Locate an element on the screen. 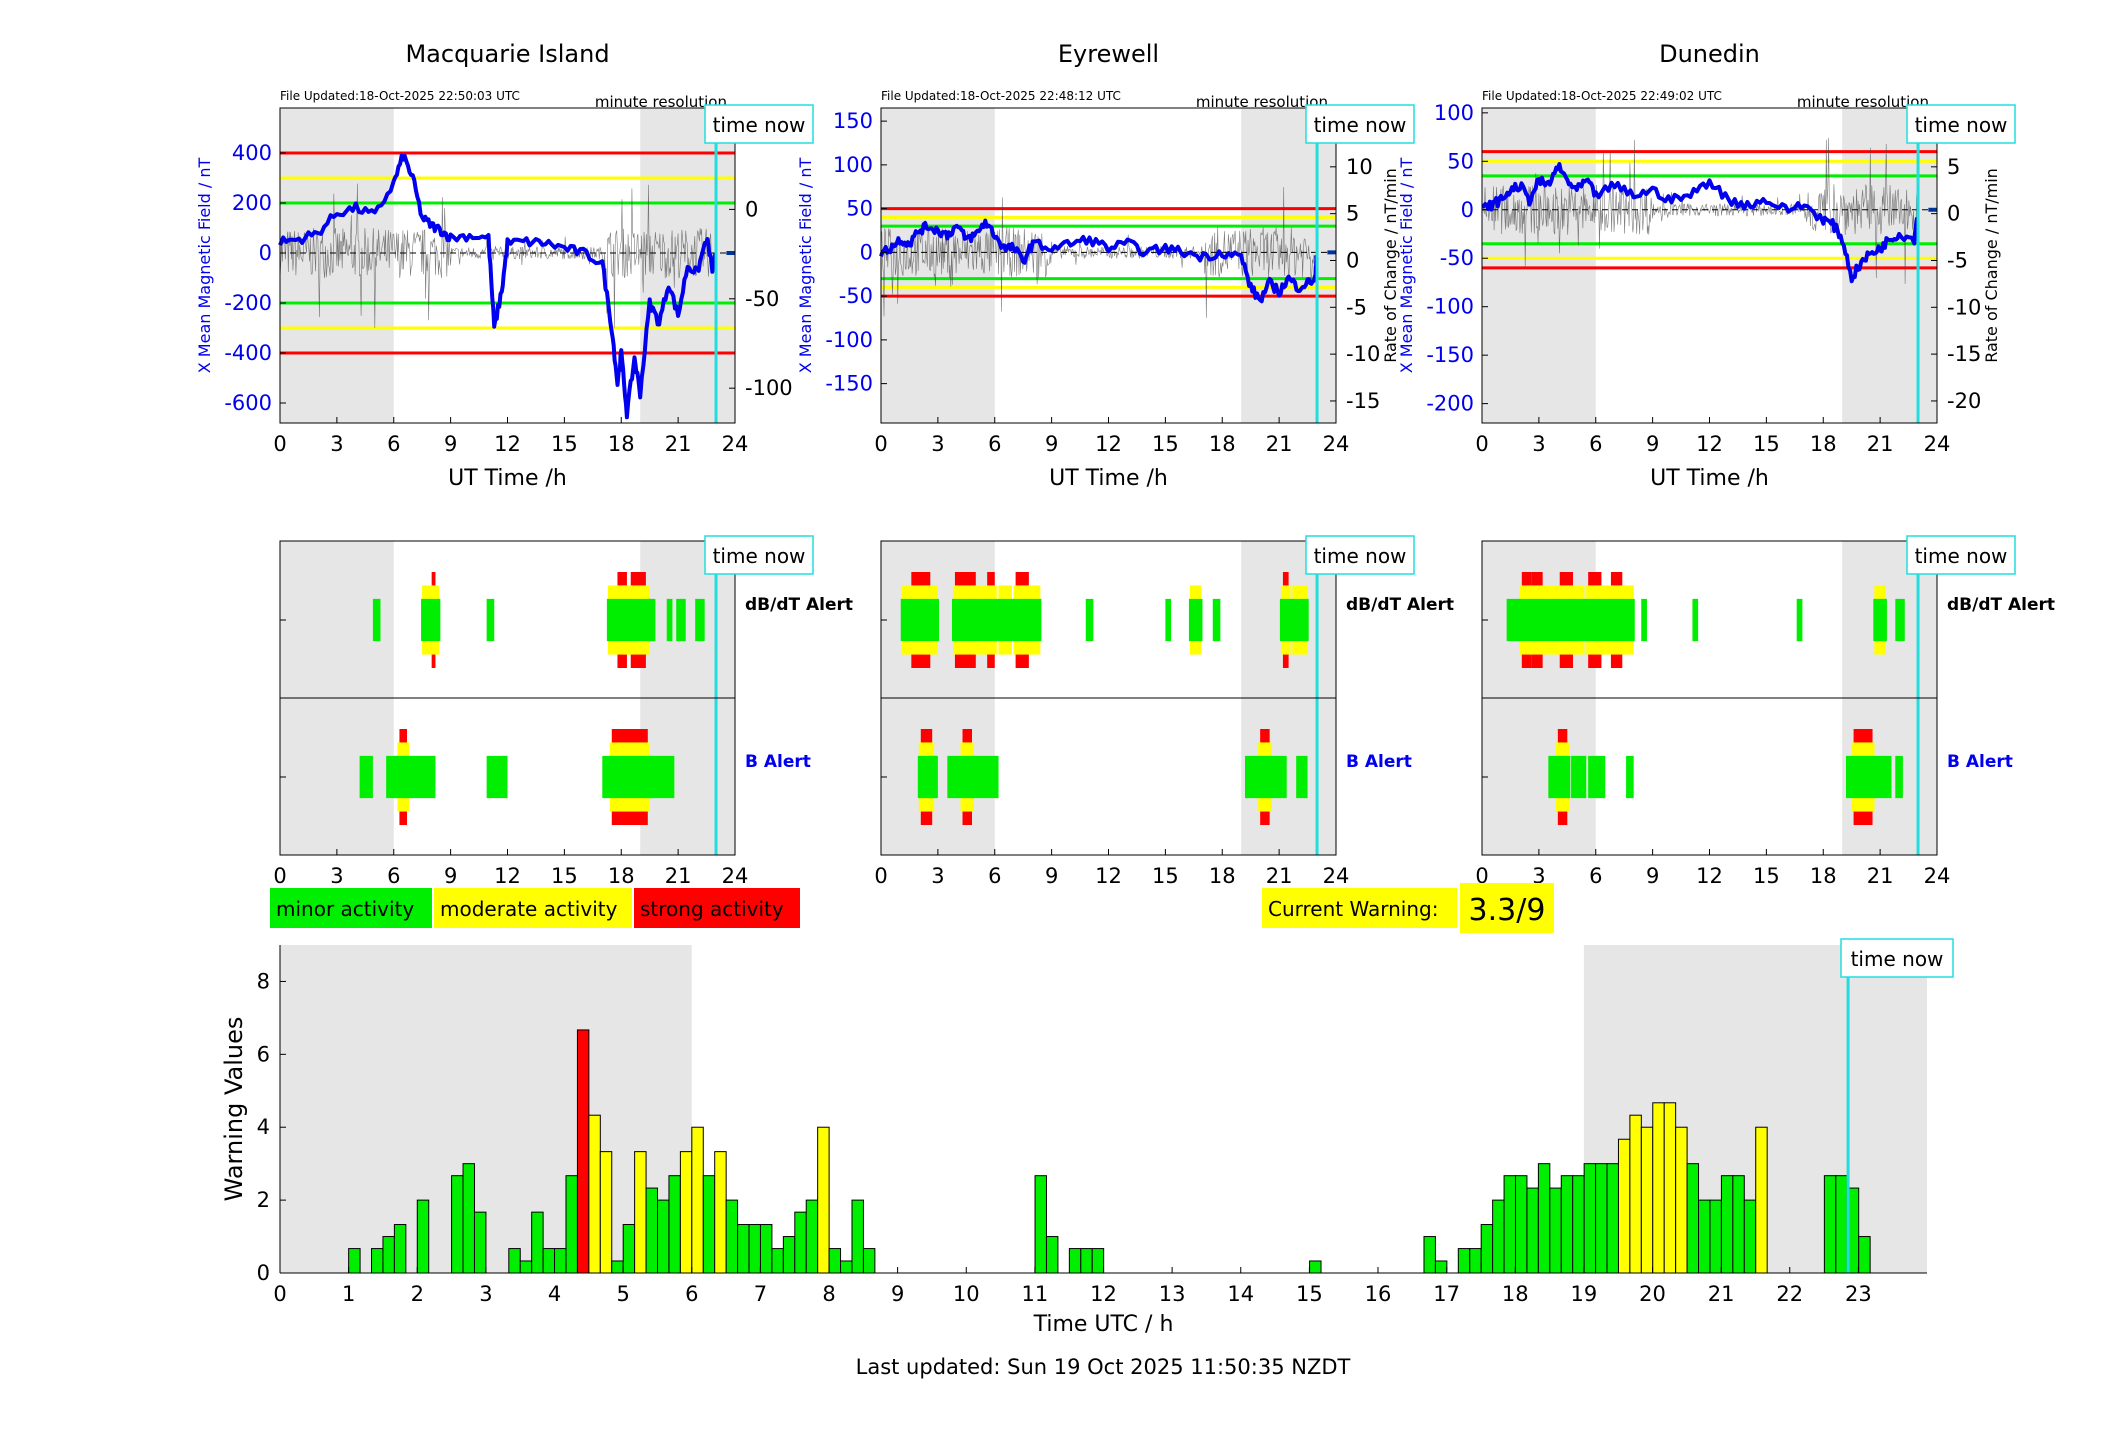  right-y-tick-label: 5 is located at coordinates (1953, 167).